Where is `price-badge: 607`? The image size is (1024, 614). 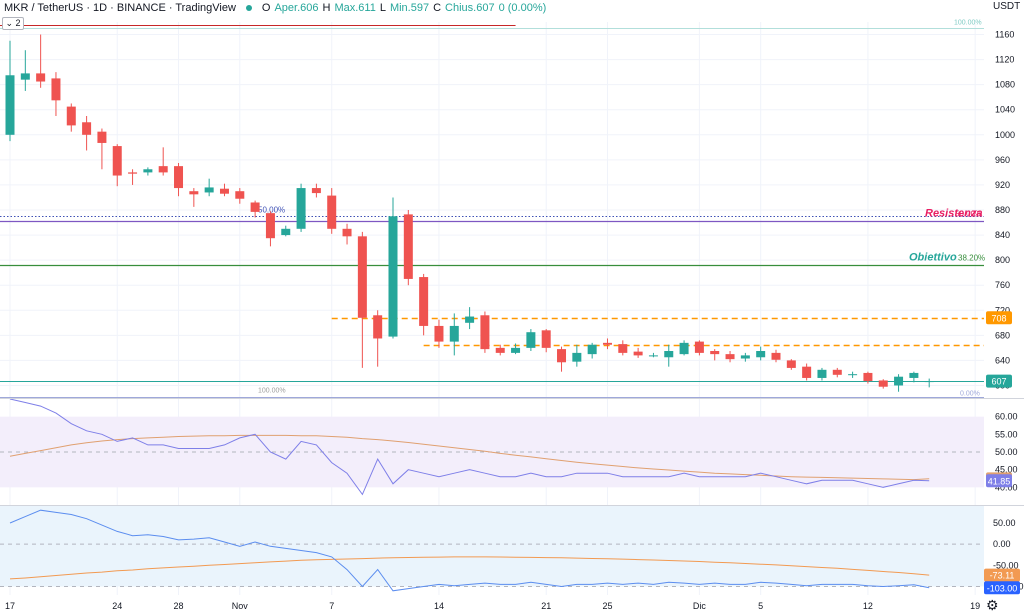
price-badge: 607 is located at coordinates (998, 382).